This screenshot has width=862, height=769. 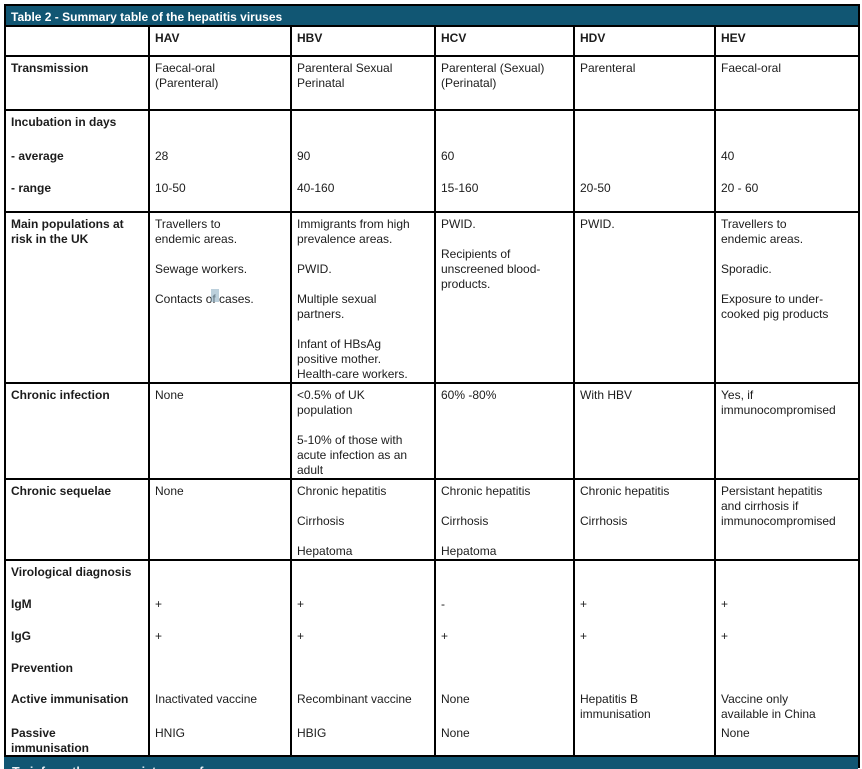 I want to click on table-cell: Vaccine only available in China, so click(x=787, y=705).